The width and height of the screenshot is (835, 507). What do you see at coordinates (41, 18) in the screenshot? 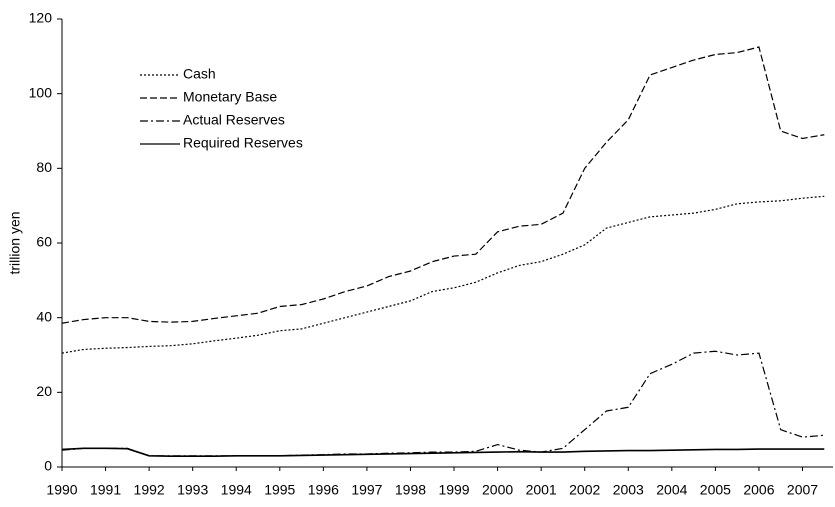
I see `y-tick-label: 120` at bounding box center [41, 18].